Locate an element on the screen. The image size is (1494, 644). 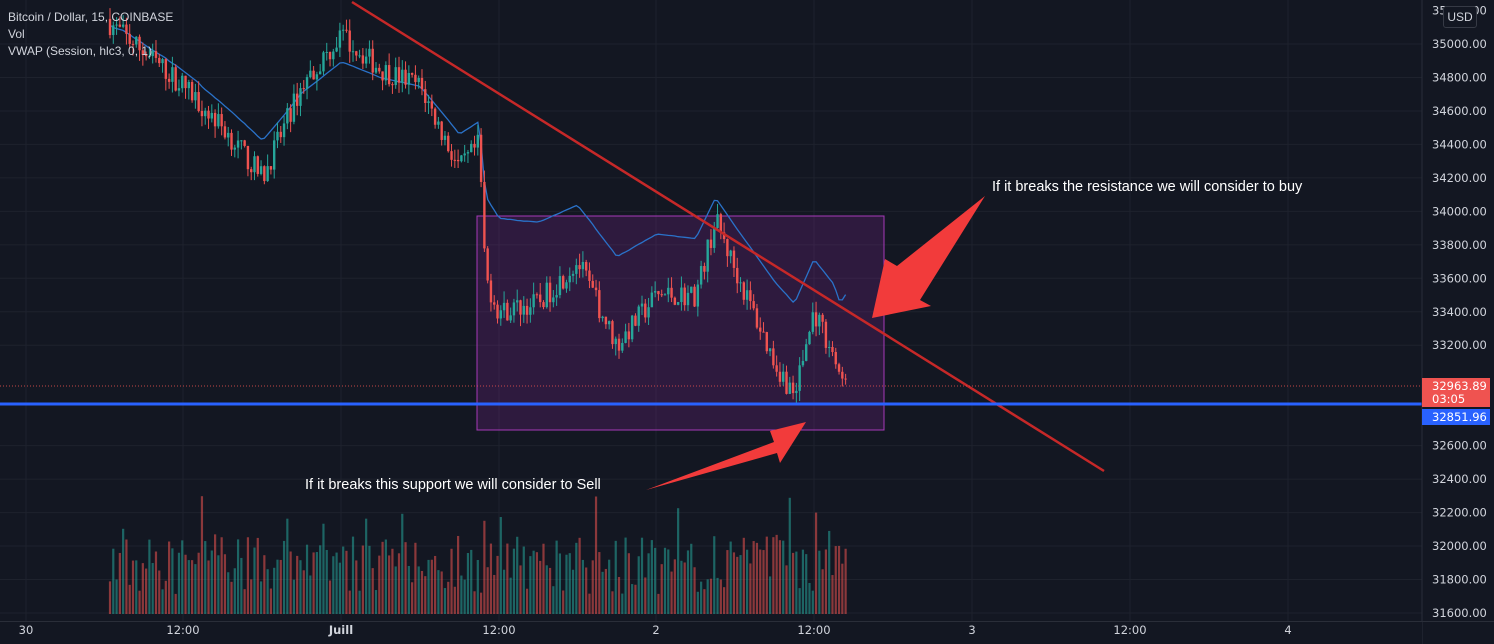
time-axis-labels: 30 12:00 Juill 12:00 2 12:00 3 12:00 4 is located at coordinates (655, 630).